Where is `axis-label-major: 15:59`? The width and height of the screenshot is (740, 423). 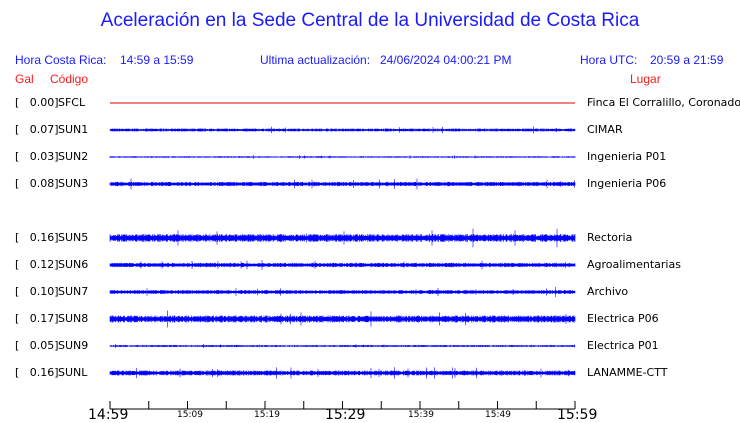
axis-label-major: 15:59 is located at coordinates (577, 415).